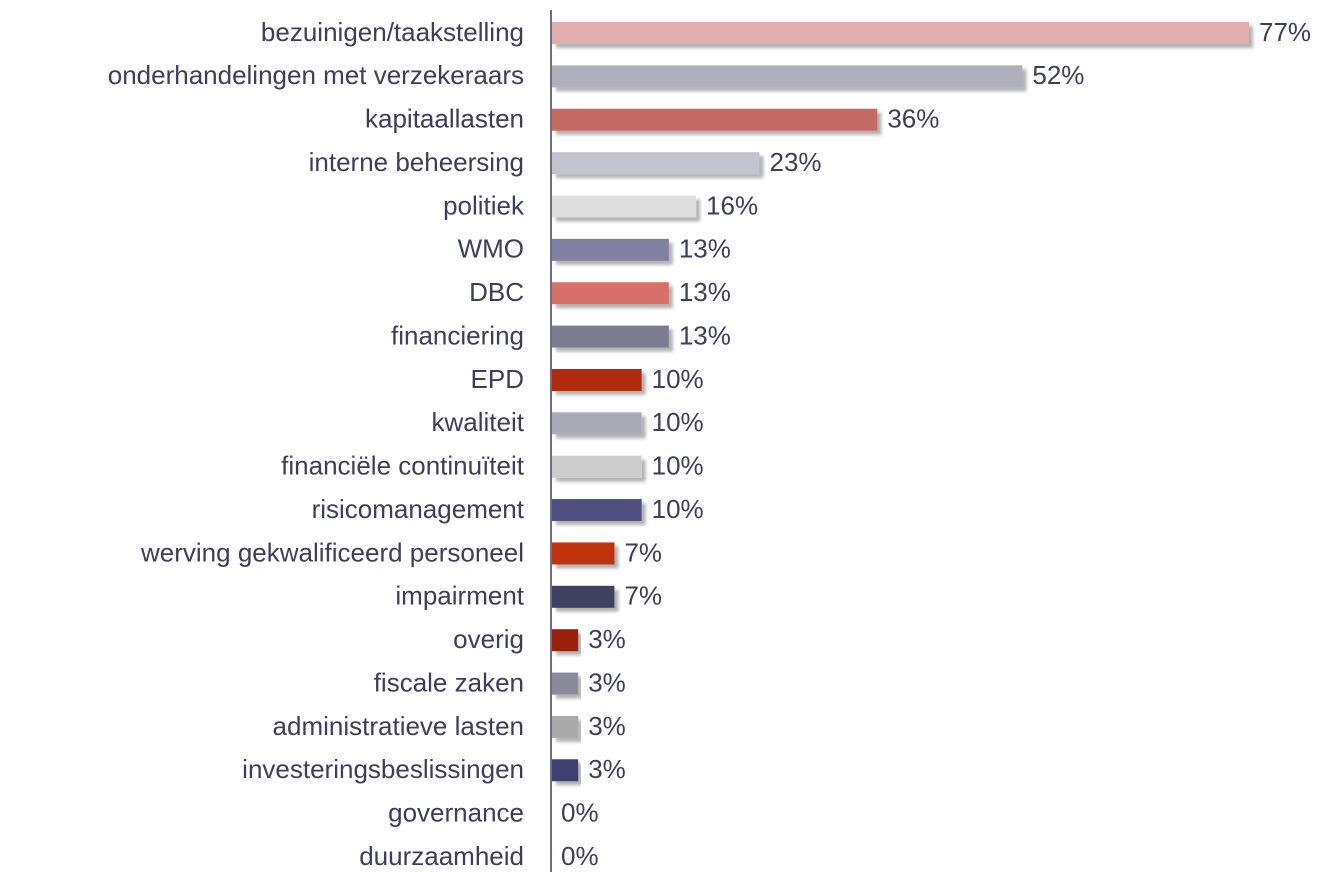 This screenshot has height=872, width=1333. I want to click on value-label: 52%, so click(1058, 75).